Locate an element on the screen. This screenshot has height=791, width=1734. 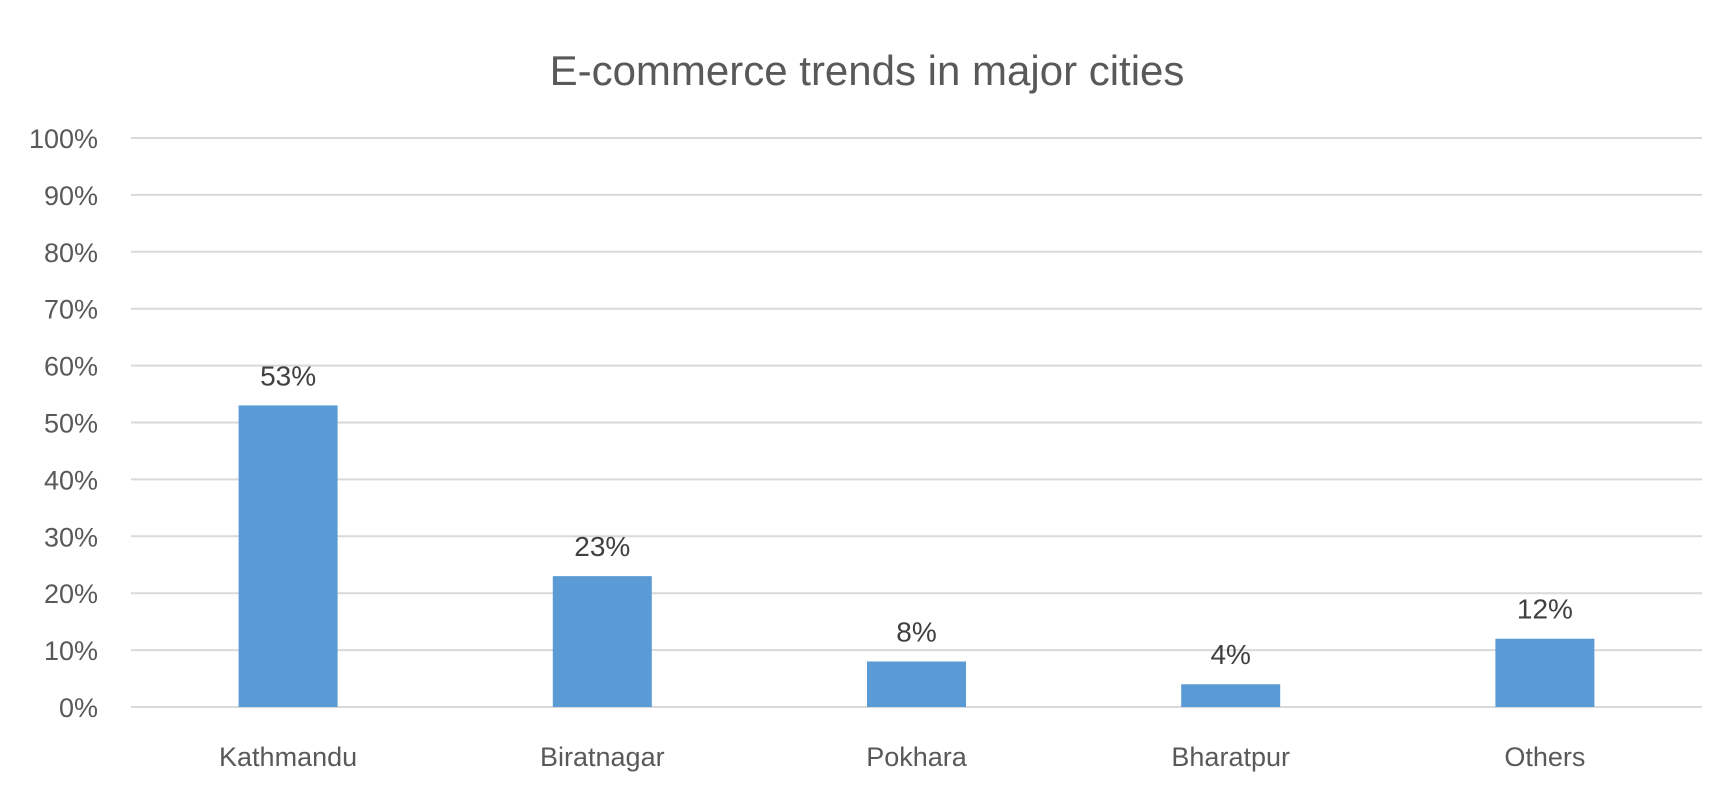
bar-kathmandu is located at coordinates (288, 556).